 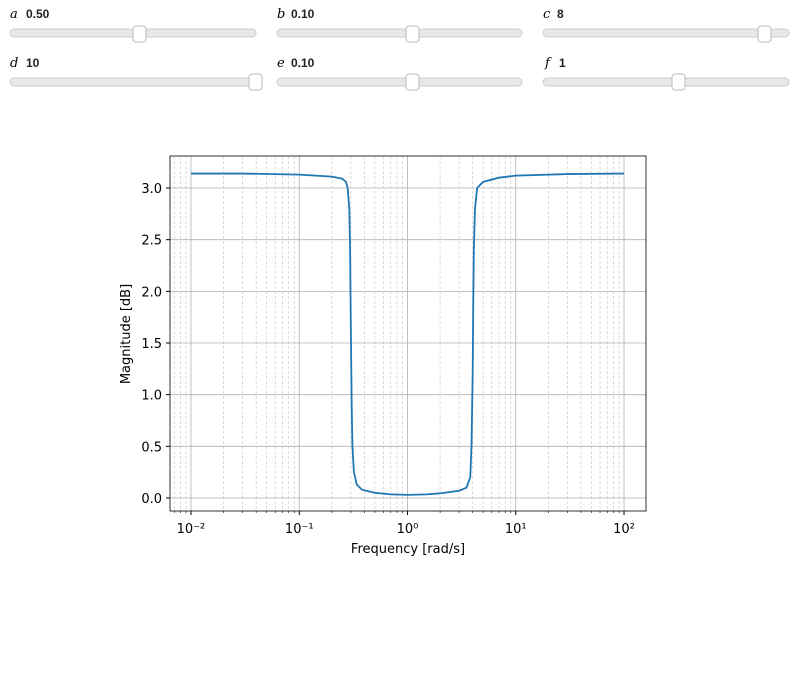 I want to click on y-tick-label: 0.5, so click(x=151, y=447).